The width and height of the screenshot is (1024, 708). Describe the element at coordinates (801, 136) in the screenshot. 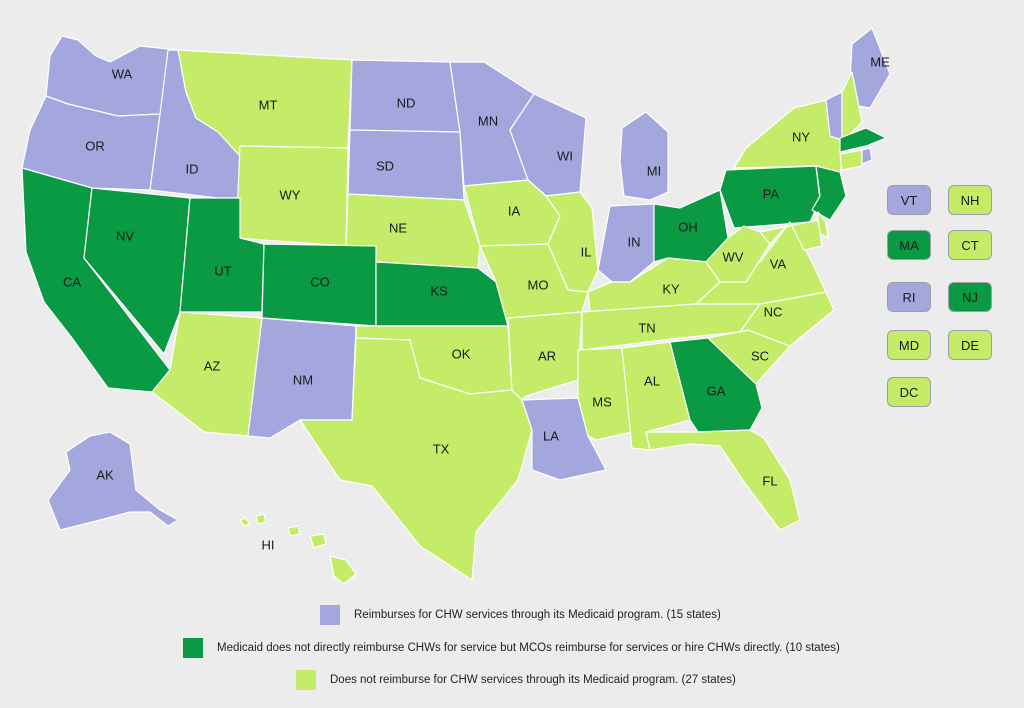

I see `state-label-NY: NY` at that location.